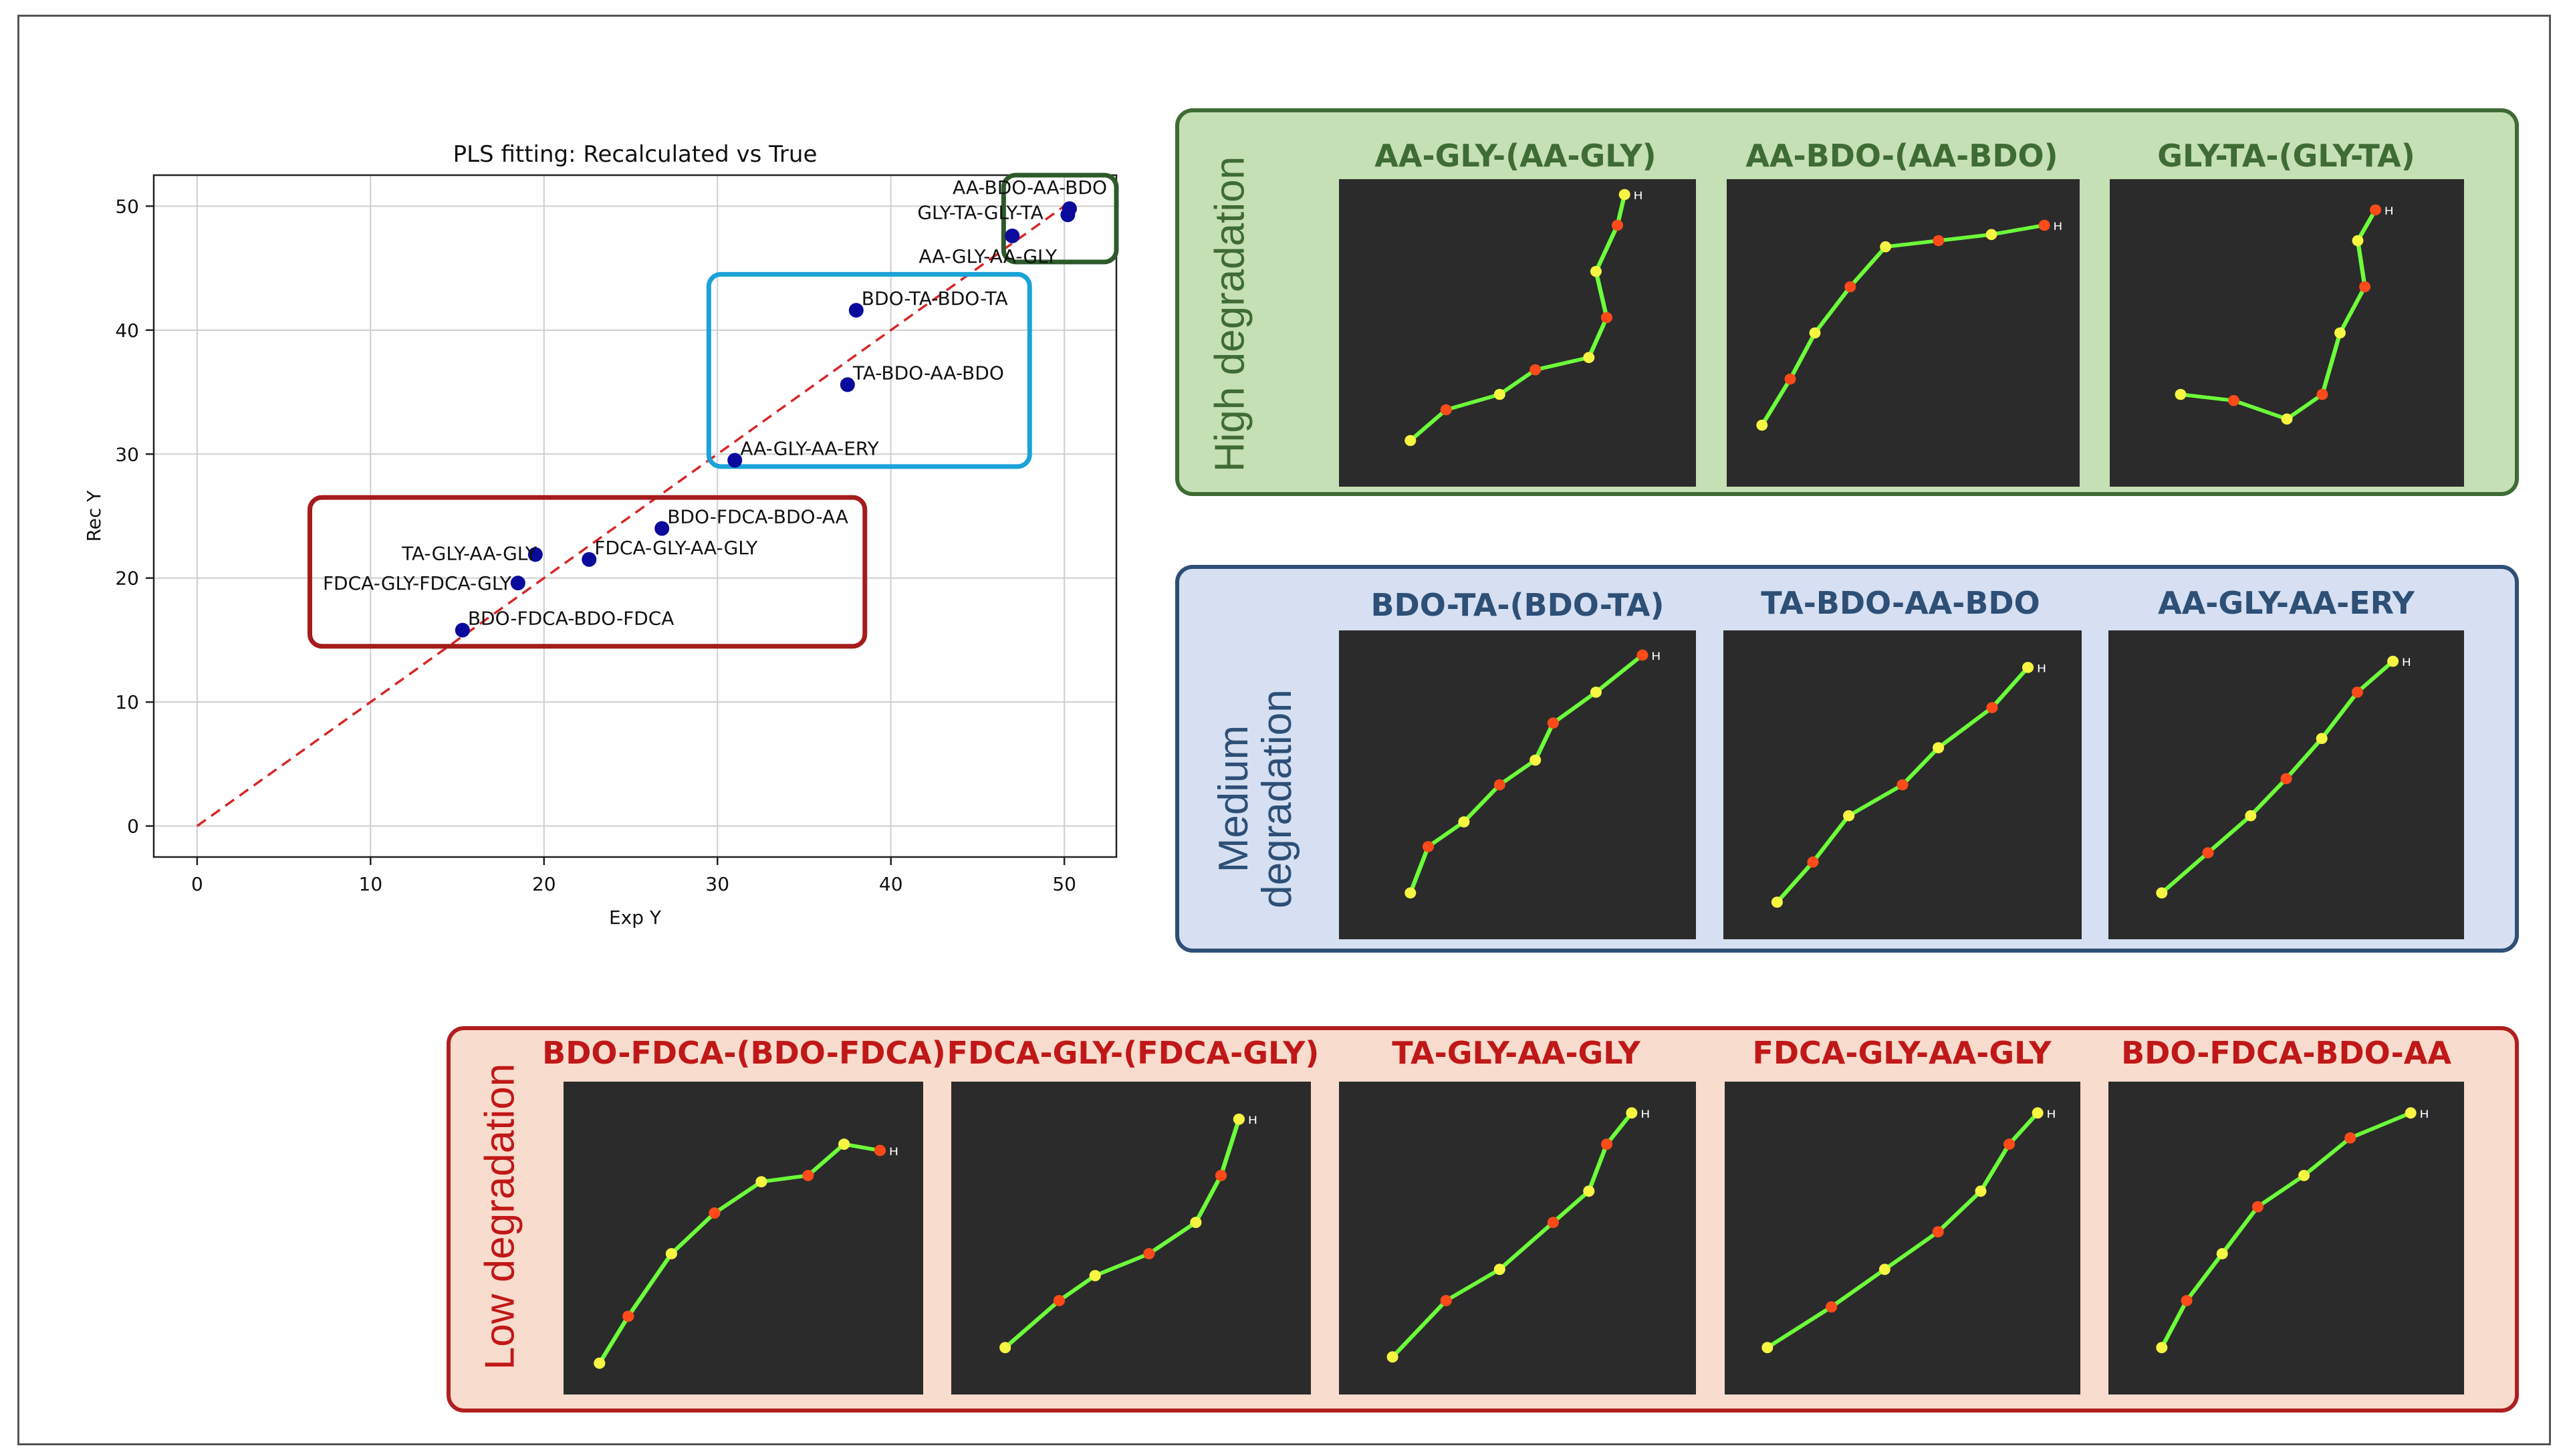 The height and width of the screenshot is (1456, 2569). I want to click on point-label: BDO-FDCA-BDO-FDCA, so click(571, 619).